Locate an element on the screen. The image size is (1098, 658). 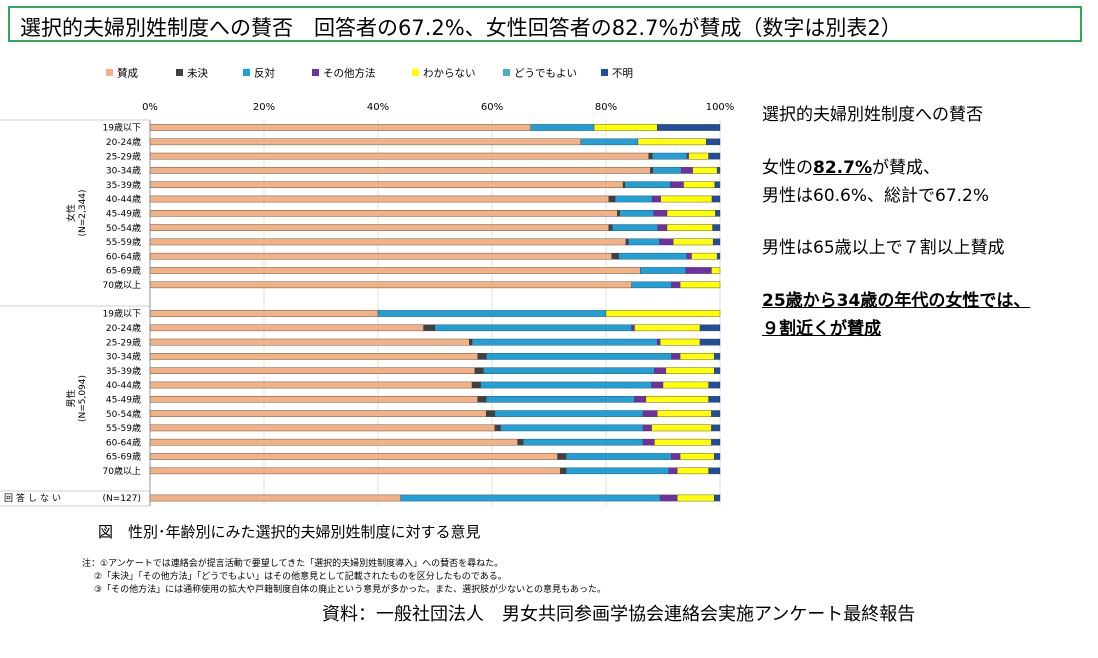
side-line-women: 女性の82.7%が賛成、 is located at coordinates (851, 165).